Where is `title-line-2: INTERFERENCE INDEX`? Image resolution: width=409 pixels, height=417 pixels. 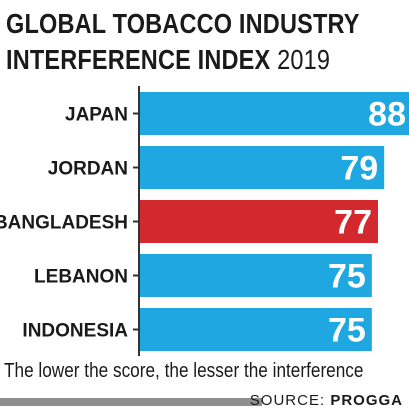 title-line-2: INTERFERENCE INDEX is located at coordinates (138, 59).